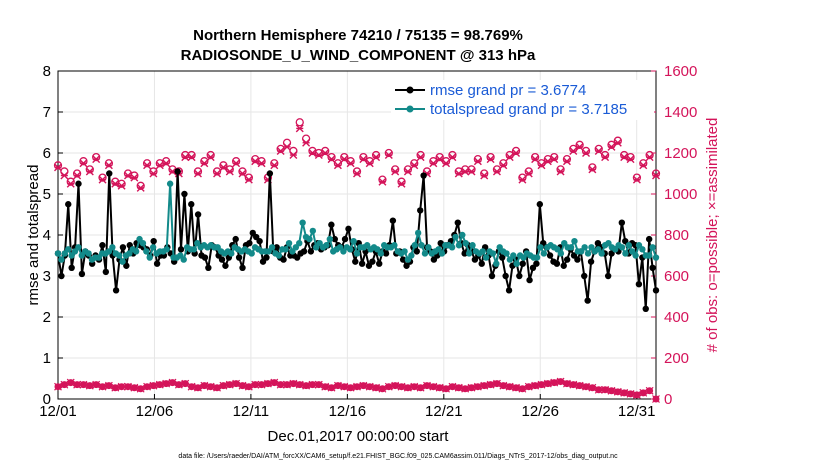 The height and width of the screenshot is (470, 830). Describe the element at coordinates (47, 399) in the screenshot. I see `y-left-tick-label: 0` at that location.